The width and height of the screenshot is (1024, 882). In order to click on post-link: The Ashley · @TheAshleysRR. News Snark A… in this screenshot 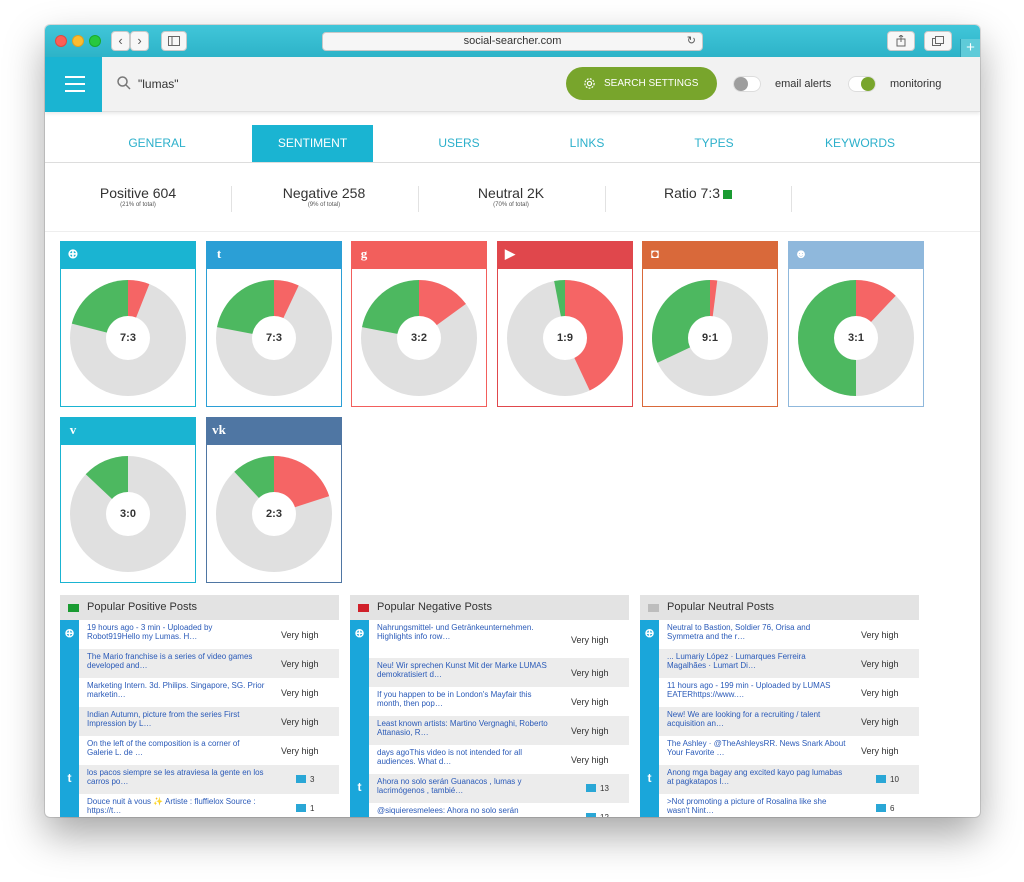, I will do `click(756, 748)`.